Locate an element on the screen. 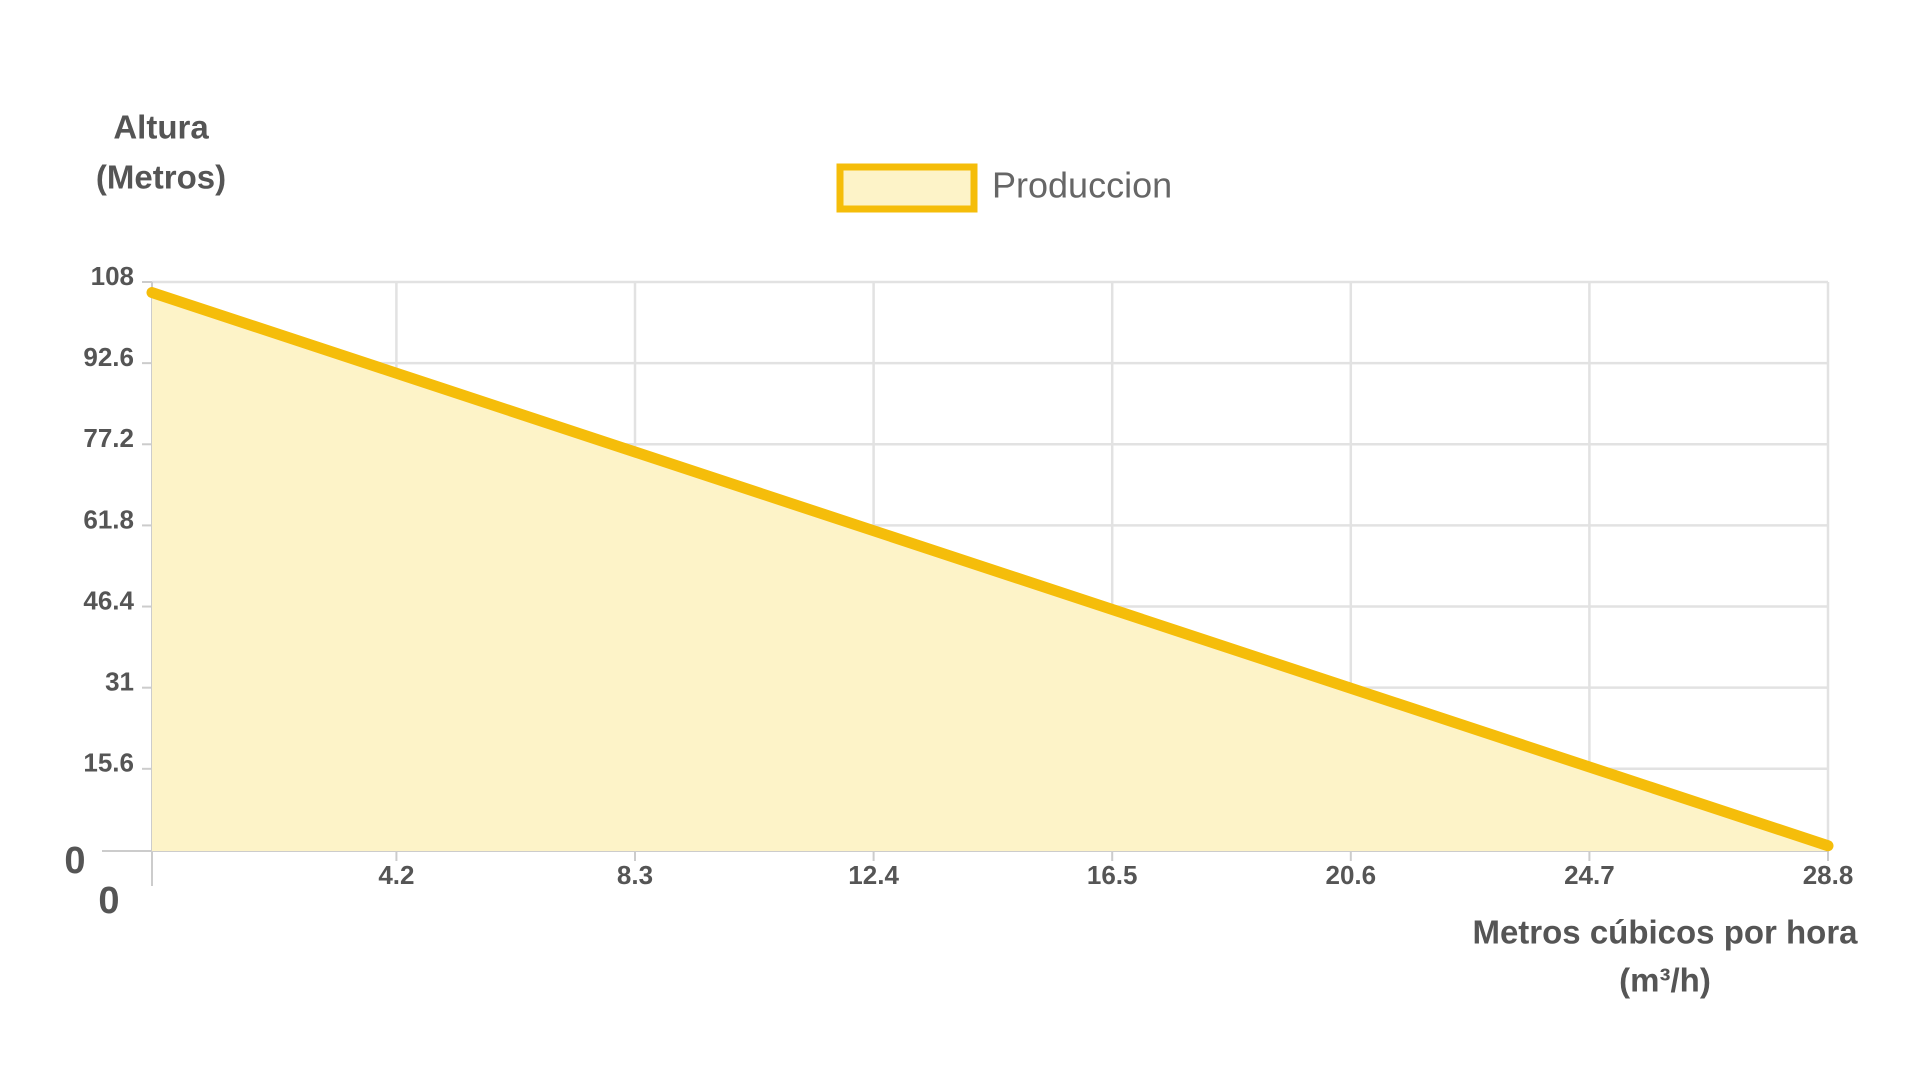  y-axis-title: (Metros) is located at coordinates (161, 177).